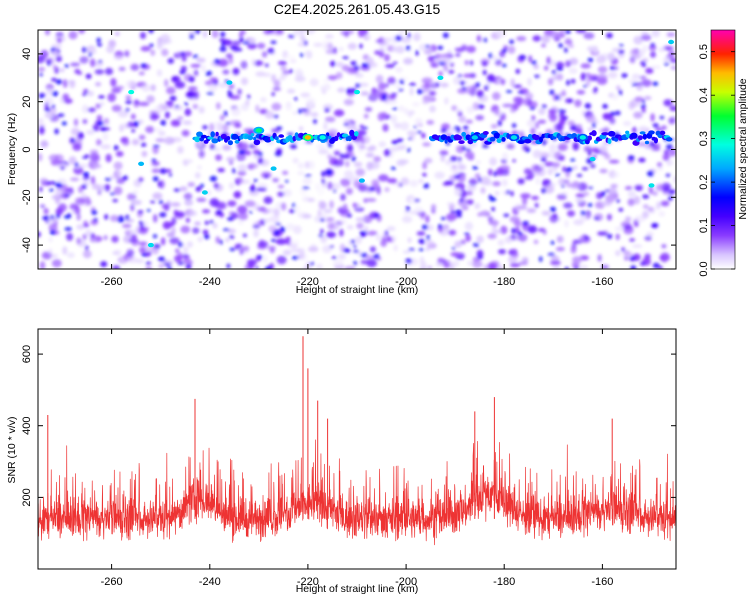 The image size is (750, 600). Describe the element at coordinates (27, 102) in the screenshot. I see `y-tick-label: 20` at that location.